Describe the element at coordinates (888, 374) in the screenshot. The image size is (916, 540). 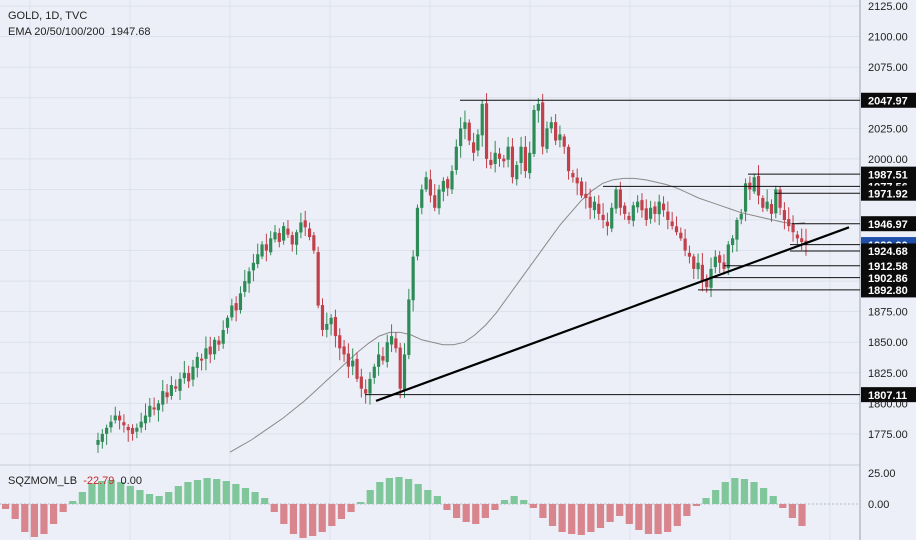
I see `price-tick-12: 1825.00` at that location.